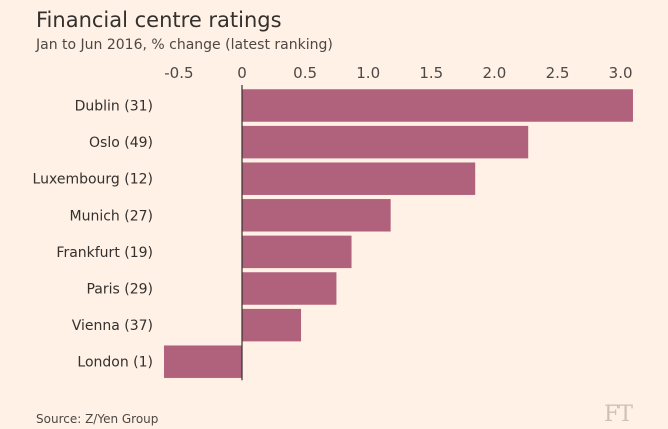 The image size is (668, 429). I want to click on category-label: Oslo (49), so click(121, 143).